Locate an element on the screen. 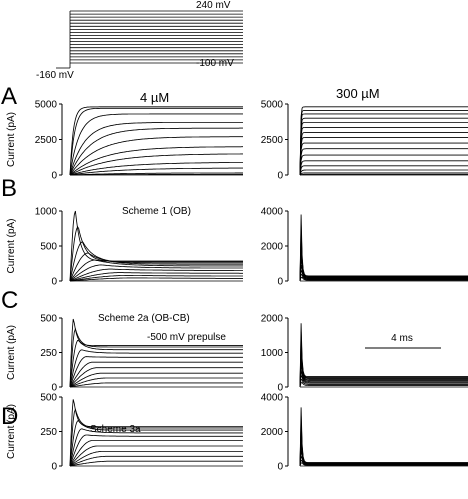 This screenshot has height=499, width=468. panel-letter-d: D is located at coordinates (9, 416).